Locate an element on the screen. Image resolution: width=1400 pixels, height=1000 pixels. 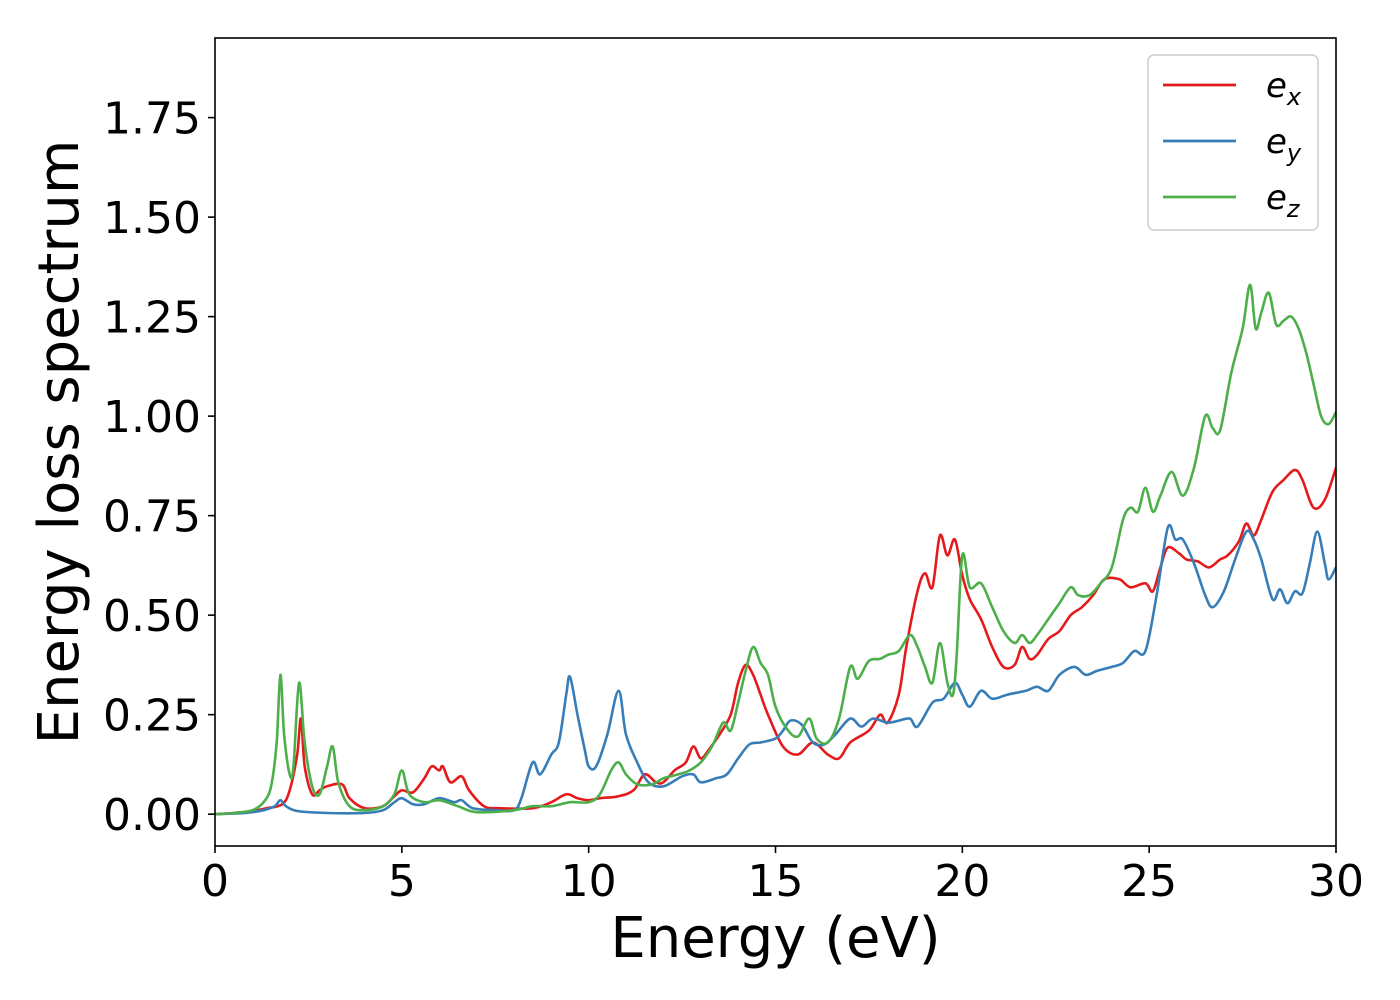
x-axis-title: Energy (eV) is located at coordinates (775, 938).